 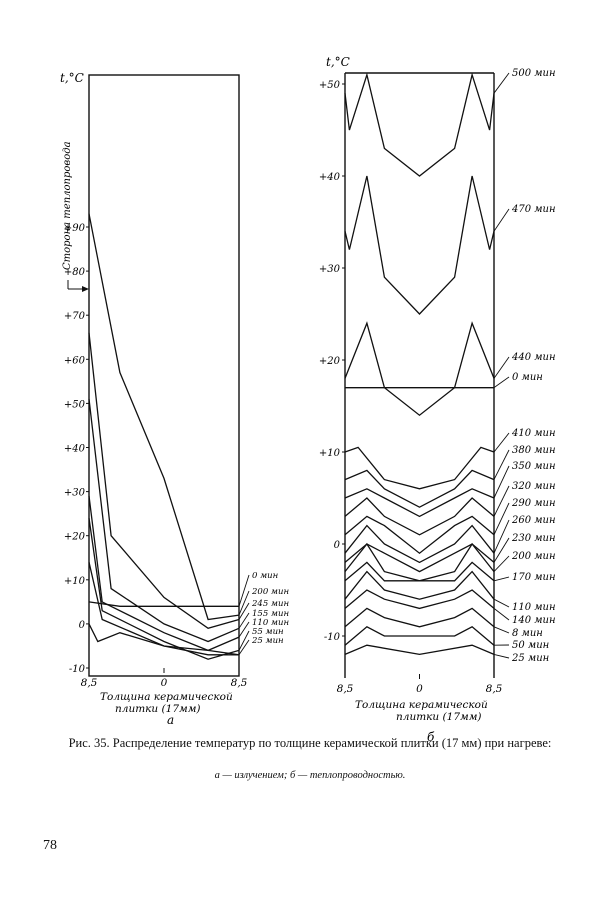 What do you see at coordinates (310, 775) in the screenshot?
I see `figure-subcaption: а — излучением; б — теплопроводностью.` at bounding box center [310, 775].